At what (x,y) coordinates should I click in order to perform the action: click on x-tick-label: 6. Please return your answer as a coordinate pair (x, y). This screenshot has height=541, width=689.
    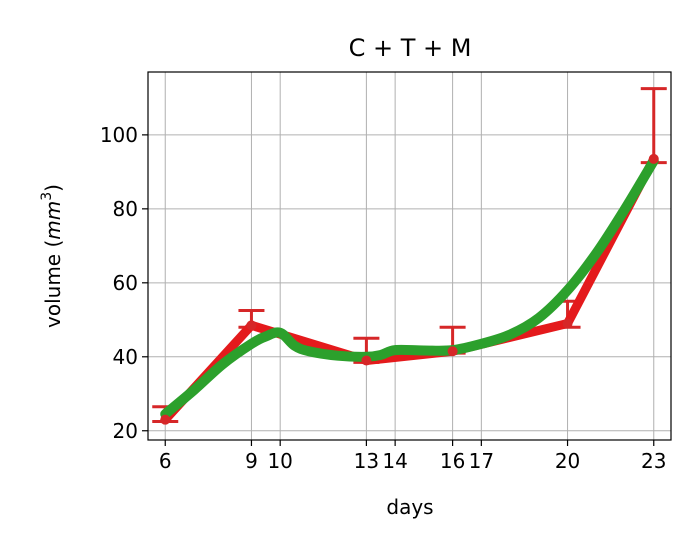
    Looking at the image, I should click on (165, 461).